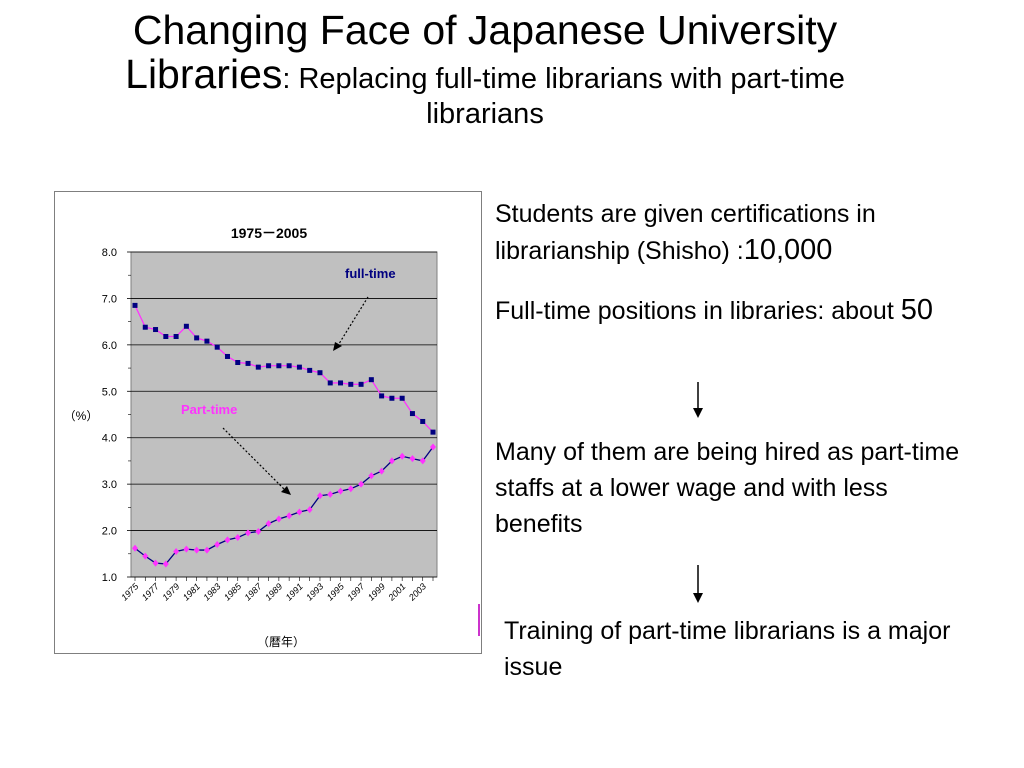  What do you see at coordinates (109, 439) in the screenshot?
I see `y-tick-label: 4.0` at bounding box center [109, 439].